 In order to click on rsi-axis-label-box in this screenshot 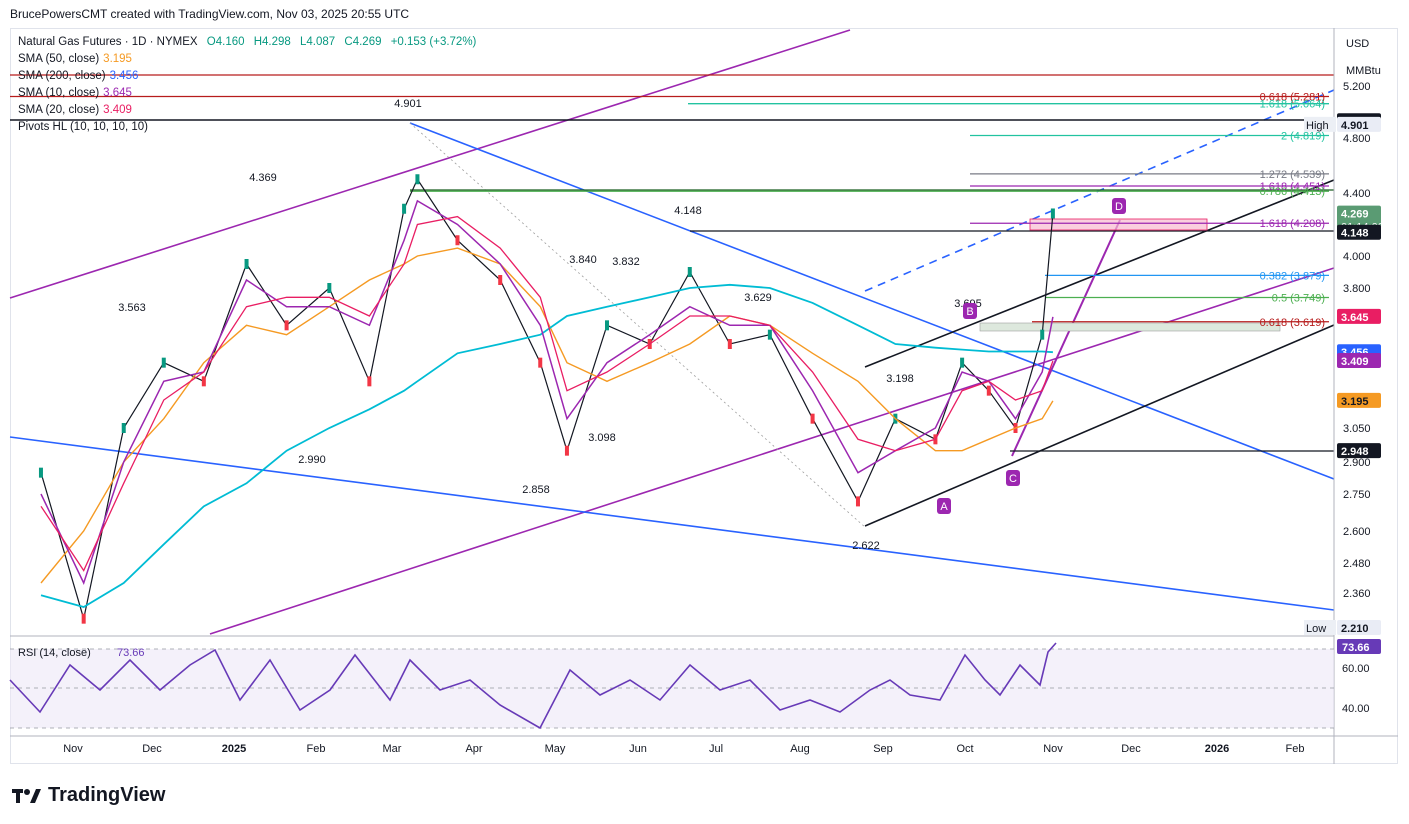, I will do `click(1359, 646)`.